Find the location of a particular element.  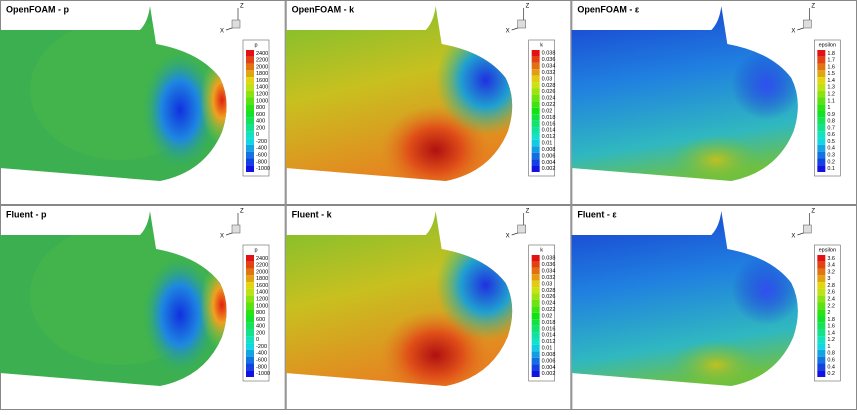

panel-title: Fluent - ε is located at coordinates (597, 214).